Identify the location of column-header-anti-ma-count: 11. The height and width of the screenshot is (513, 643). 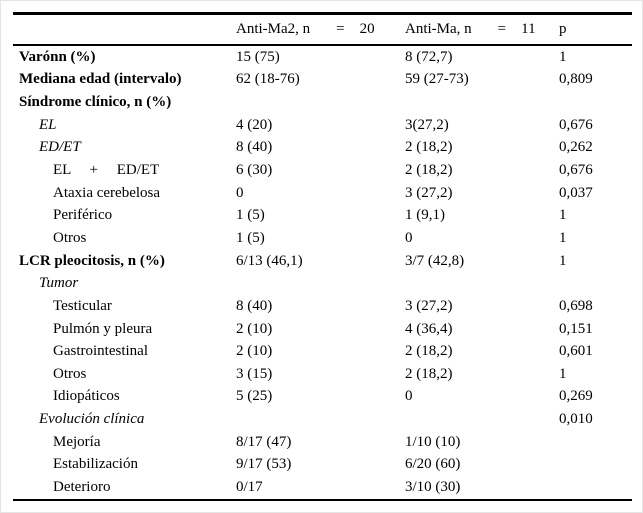
(528, 29).